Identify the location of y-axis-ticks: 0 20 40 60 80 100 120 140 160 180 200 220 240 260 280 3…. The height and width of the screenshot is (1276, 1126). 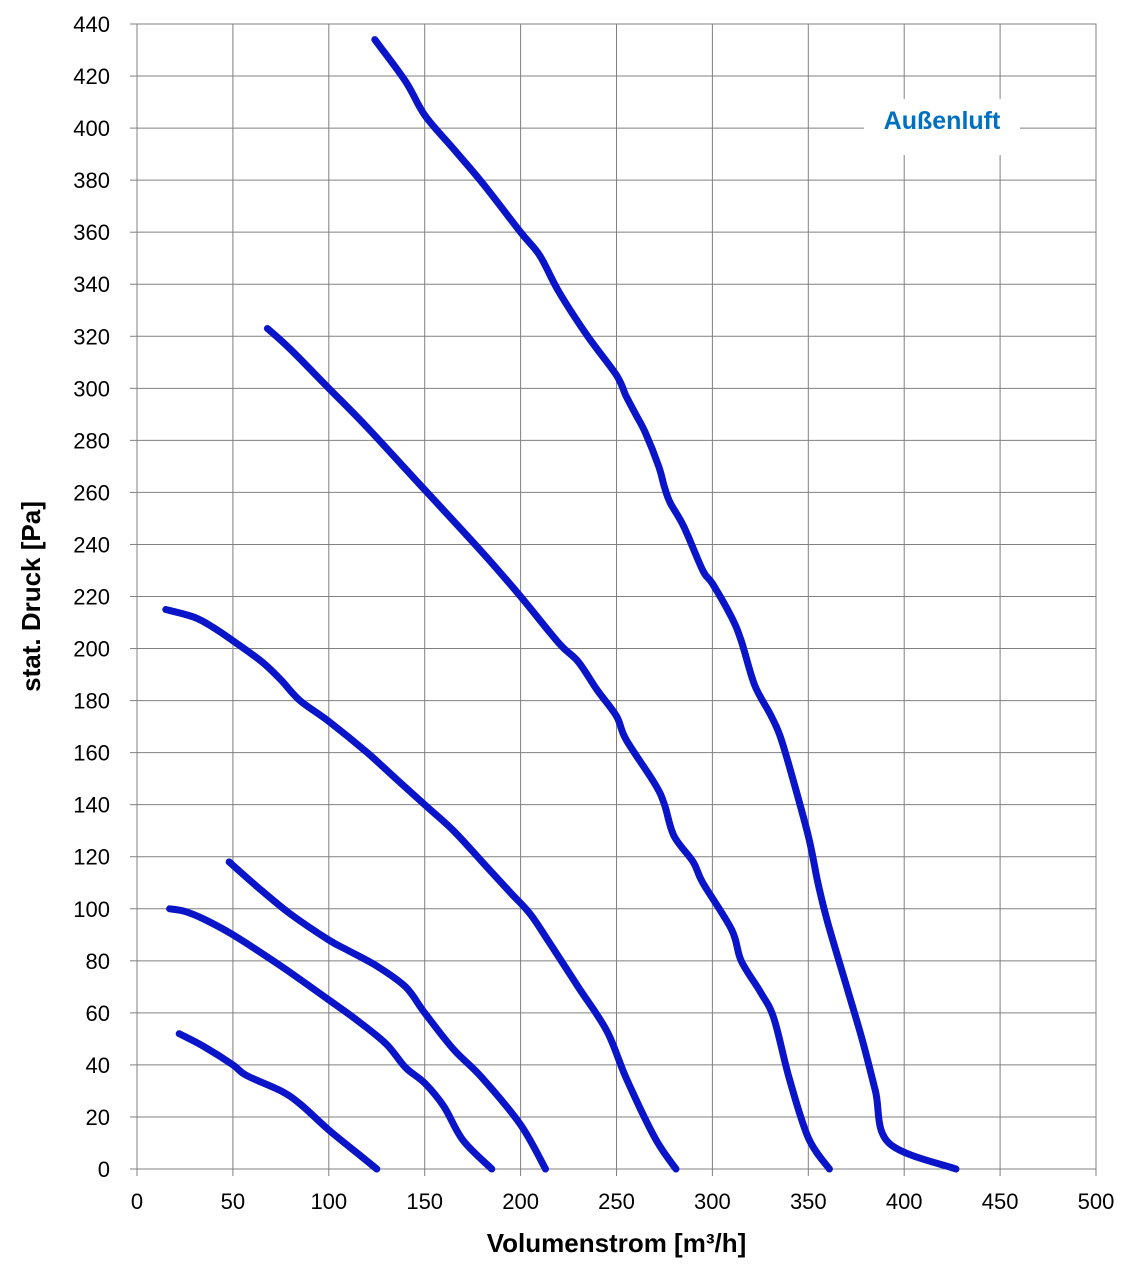
(105, 597).